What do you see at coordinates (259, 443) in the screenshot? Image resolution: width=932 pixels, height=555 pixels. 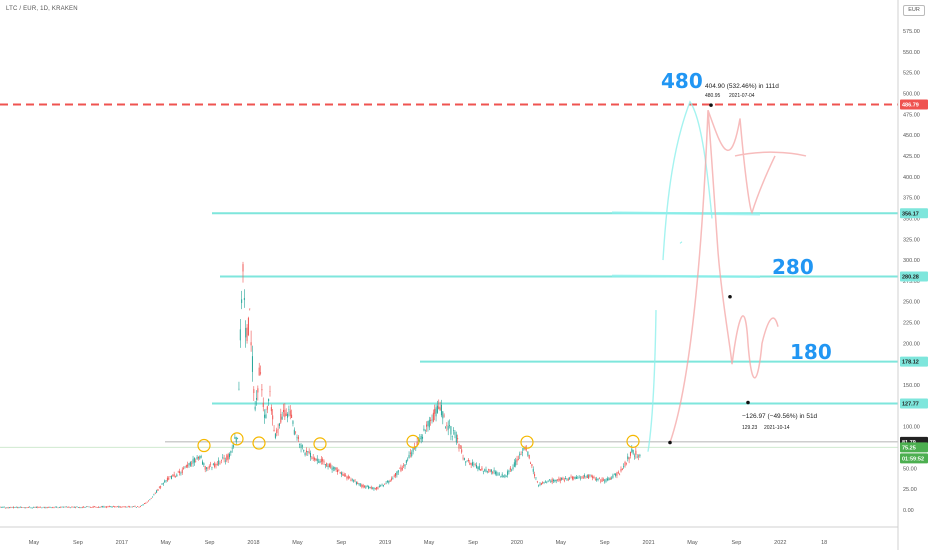 I see `highlight-circle` at bounding box center [259, 443].